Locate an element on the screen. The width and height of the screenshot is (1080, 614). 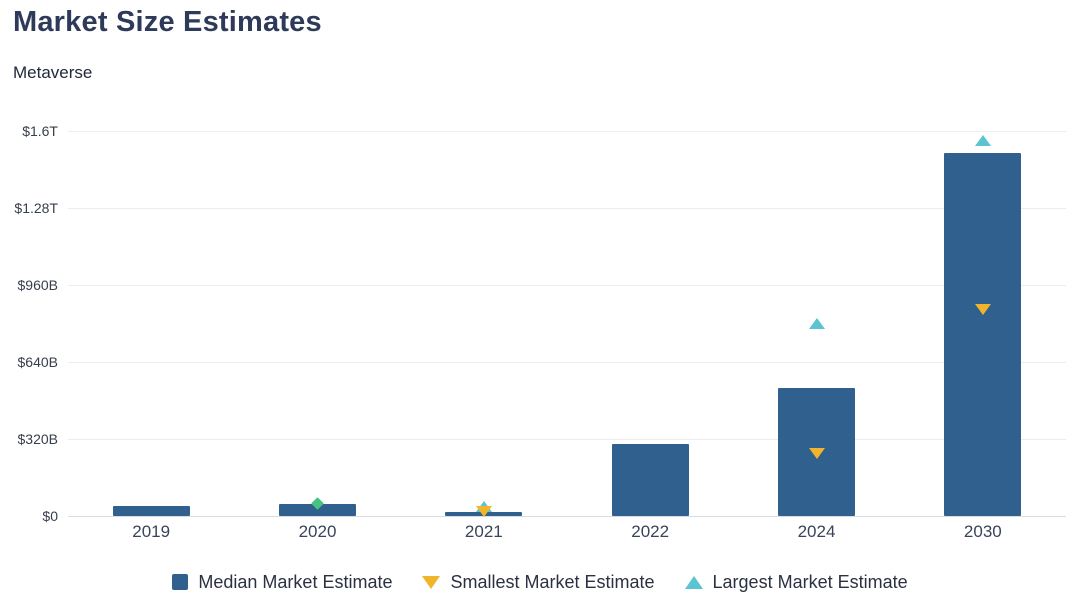
largest-triangle-up-icon is located at coordinates (693, 582).